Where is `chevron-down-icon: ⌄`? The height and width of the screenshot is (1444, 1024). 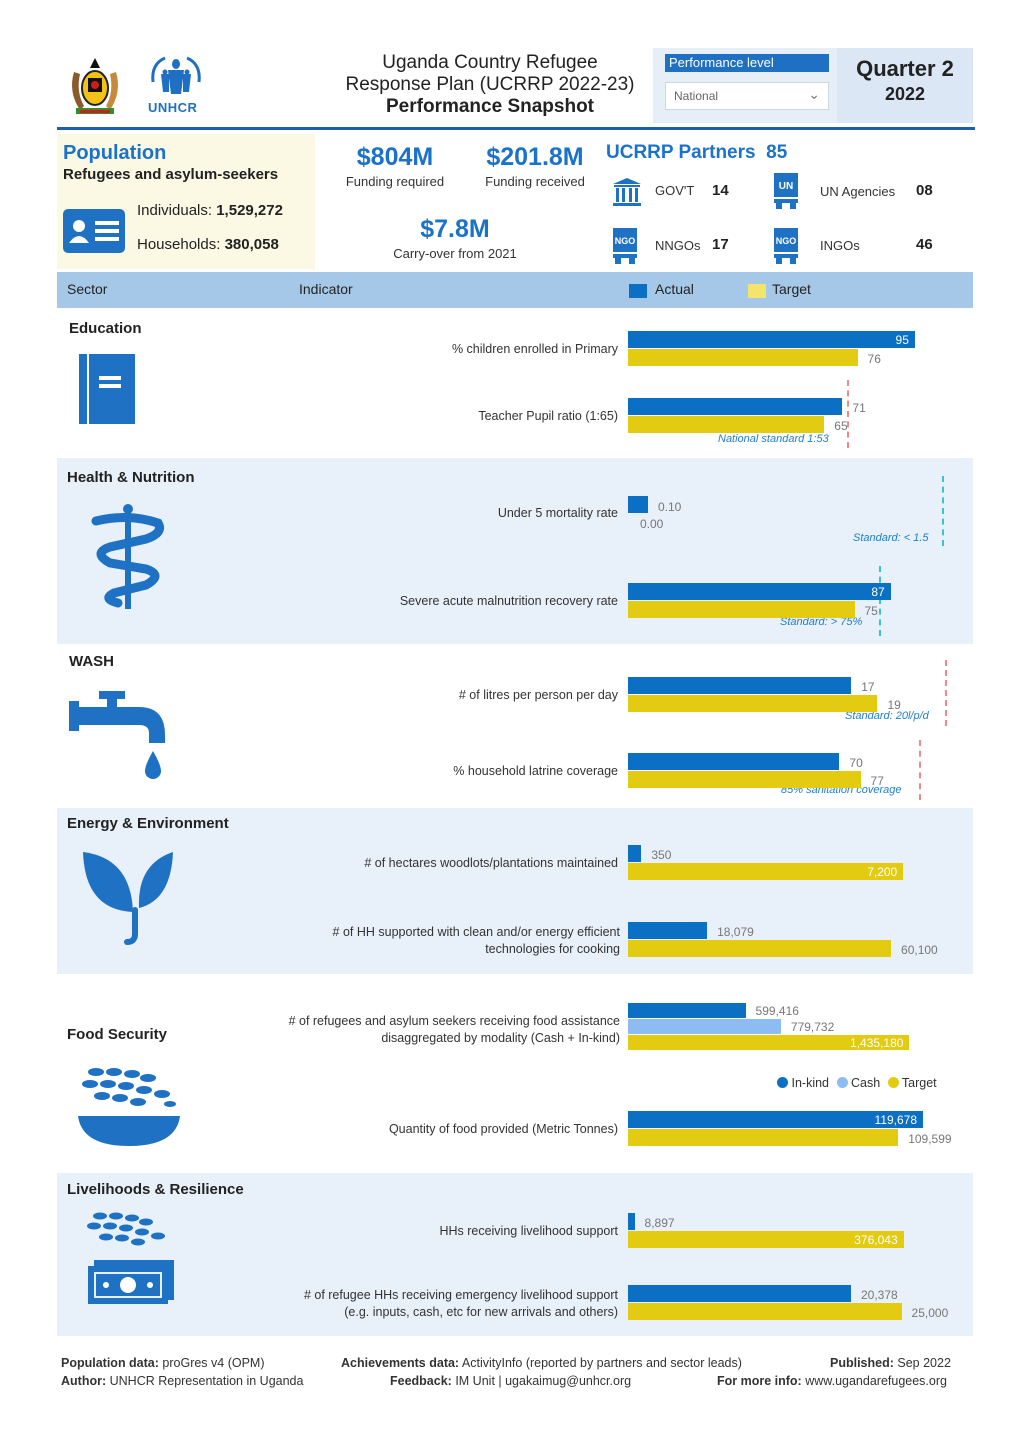
chevron-down-icon: ⌄ is located at coordinates (814, 94).